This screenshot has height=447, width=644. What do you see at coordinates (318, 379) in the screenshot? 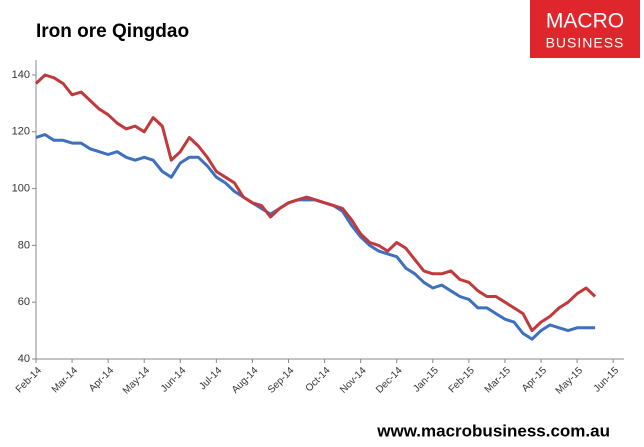
I see `x-tick-label: Oct-14` at bounding box center [318, 379].